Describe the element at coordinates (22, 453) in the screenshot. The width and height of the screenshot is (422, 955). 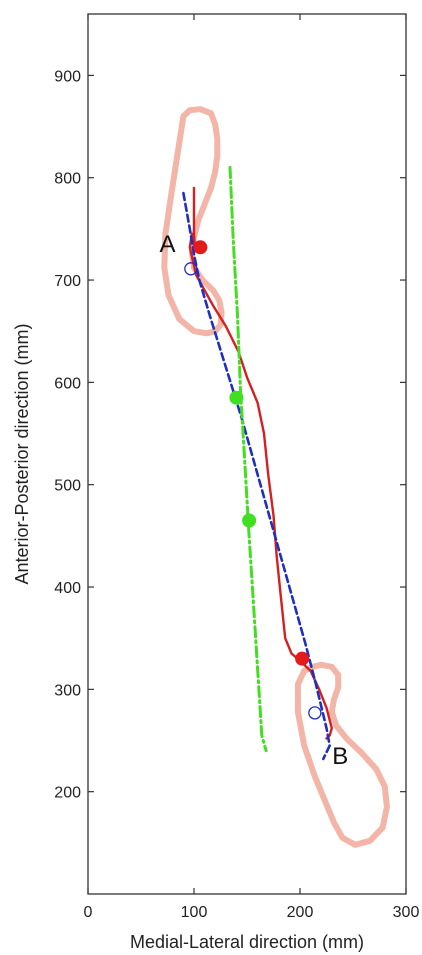
I see `y-axis-label: Anterior-Posterior direction (mm)` at that location.